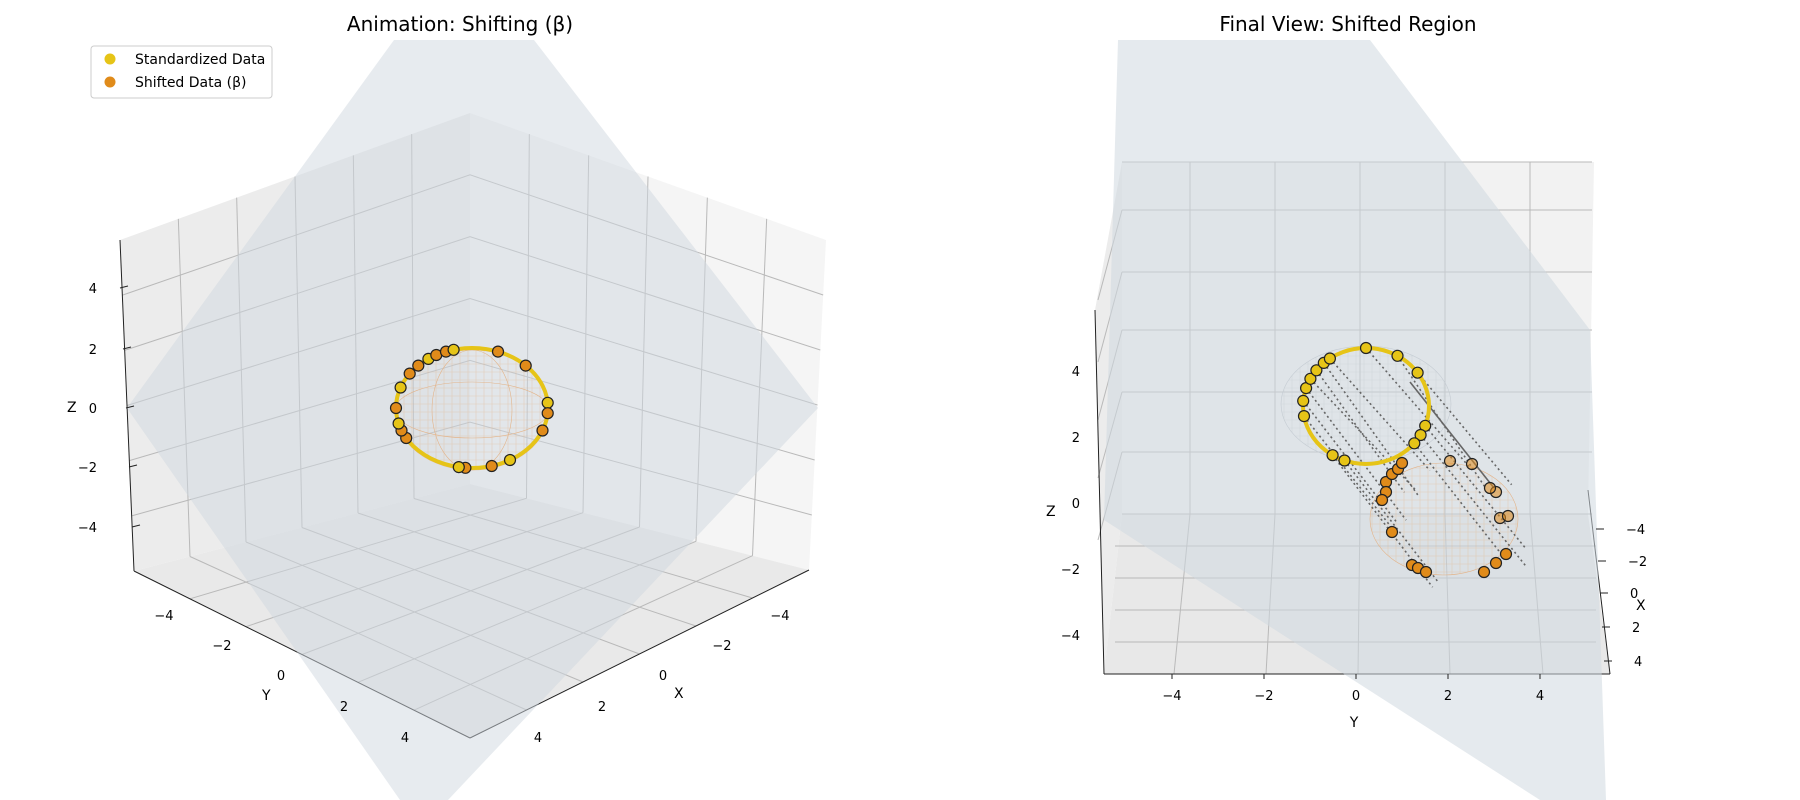 The width and height of the screenshot is (1800, 800). What do you see at coordinates (1448, 696) in the screenshot?
I see `right-y-tick-label: 2` at bounding box center [1448, 696].